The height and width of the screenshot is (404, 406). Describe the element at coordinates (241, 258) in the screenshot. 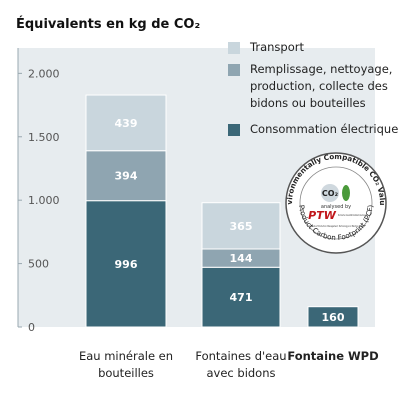

I see `value-label: 144` at that location.